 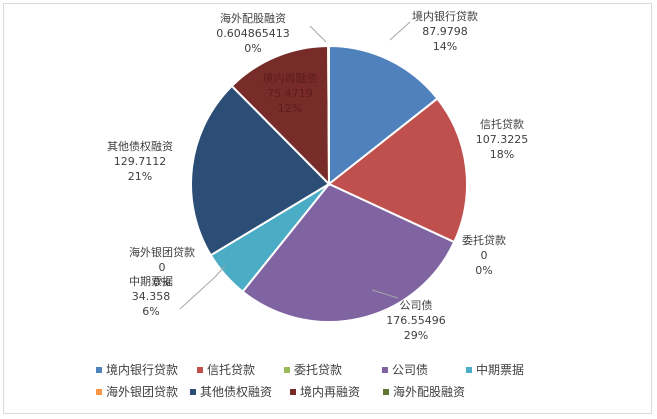 I want to click on legend-item: 境内再融资, so click(x=325, y=391).